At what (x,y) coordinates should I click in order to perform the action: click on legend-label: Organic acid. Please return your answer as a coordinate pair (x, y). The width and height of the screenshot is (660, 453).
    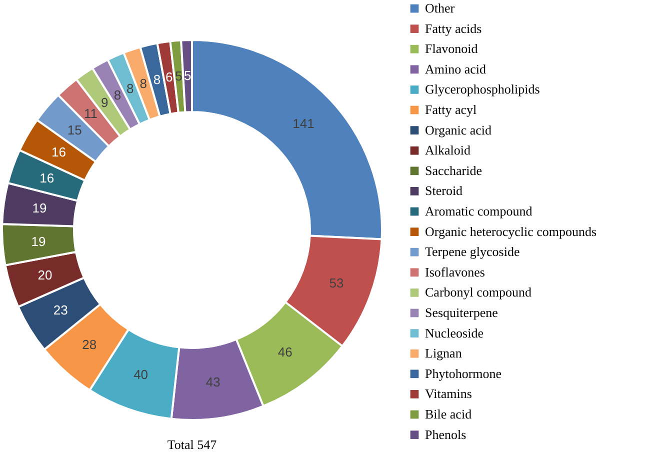
    Looking at the image, I should click on (458, 130).